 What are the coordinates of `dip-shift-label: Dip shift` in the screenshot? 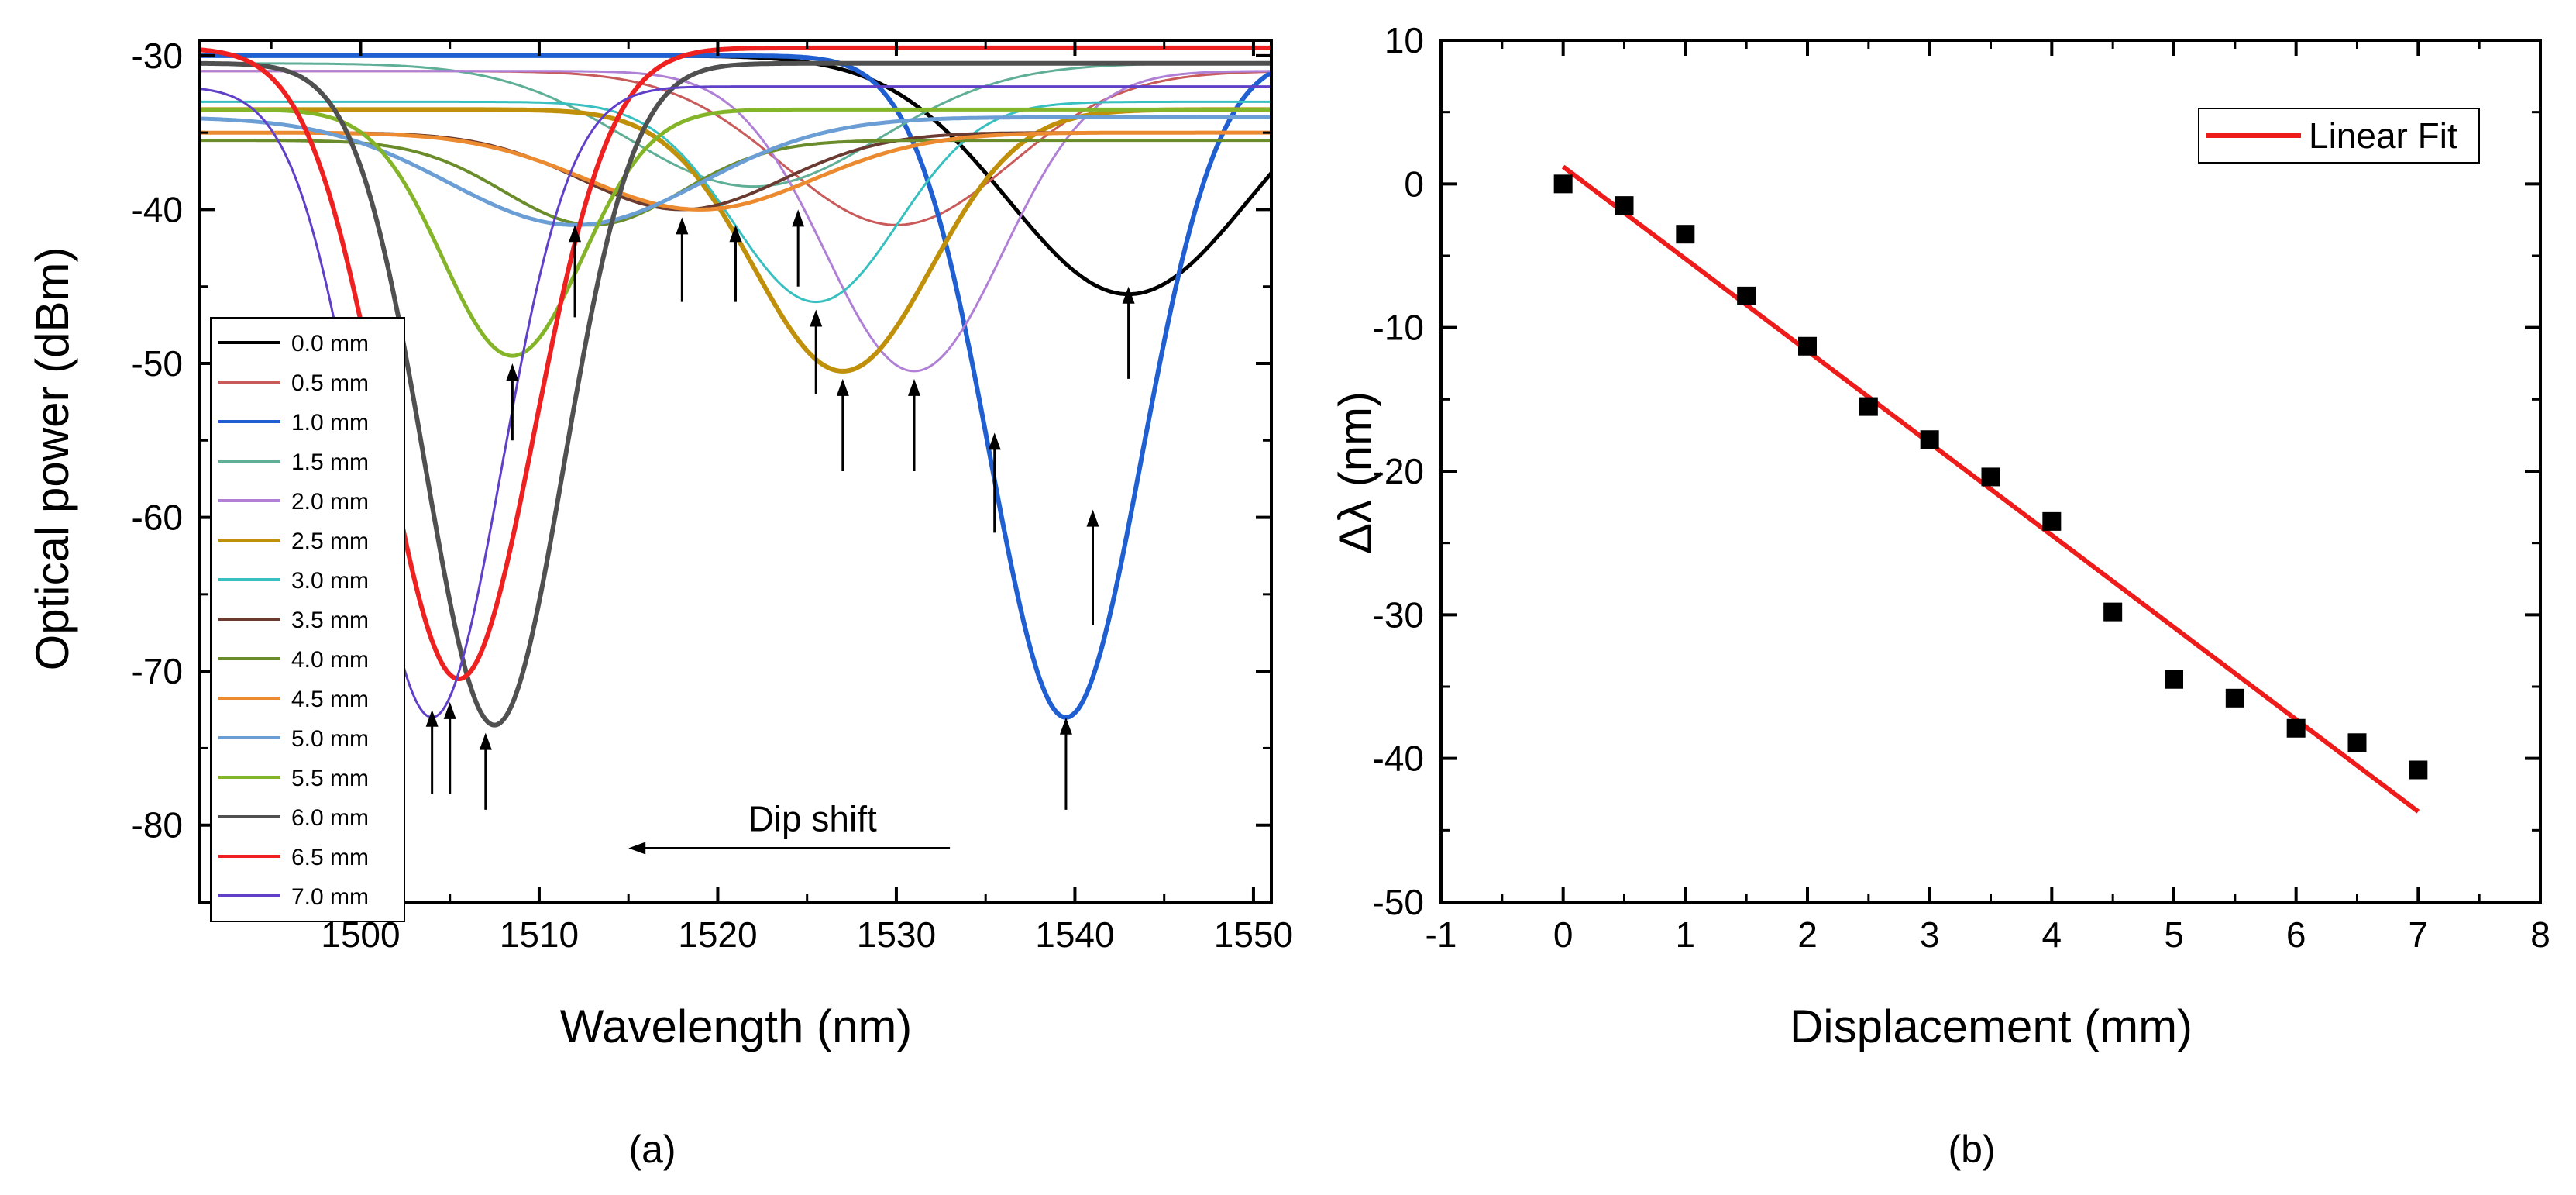 It's located at (812, 819).